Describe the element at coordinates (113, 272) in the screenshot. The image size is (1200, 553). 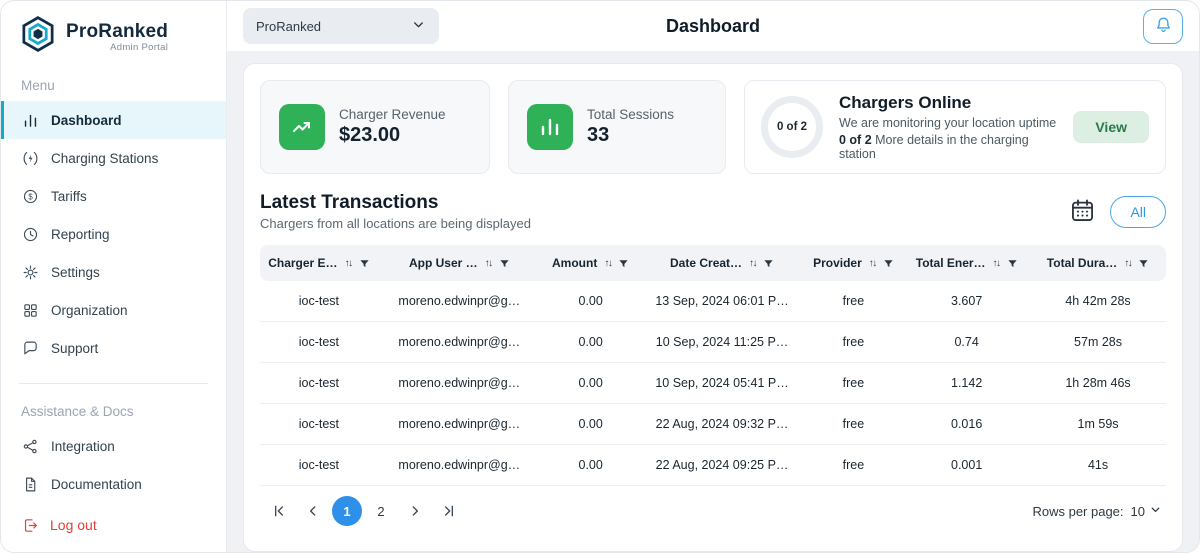
I see `sidebar-item-settings: Settings` at that location.